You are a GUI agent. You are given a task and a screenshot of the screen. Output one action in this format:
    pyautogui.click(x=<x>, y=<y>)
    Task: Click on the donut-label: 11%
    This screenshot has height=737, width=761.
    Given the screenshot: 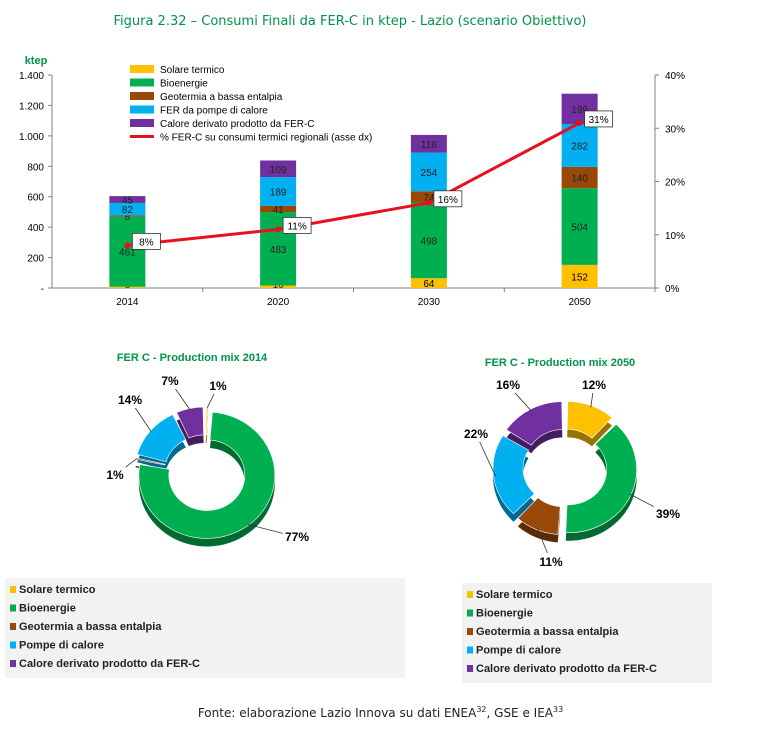 What is the action you would take?
    pyautogui.click(x=551, y=562)
    